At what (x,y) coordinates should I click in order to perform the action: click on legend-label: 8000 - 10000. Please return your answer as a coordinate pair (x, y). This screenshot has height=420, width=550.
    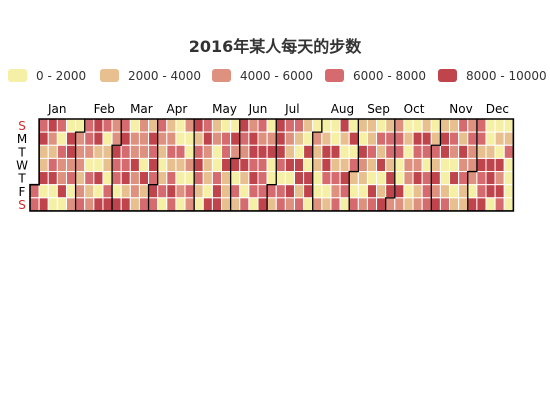
    Looking at the image, I should click on (506, 76).